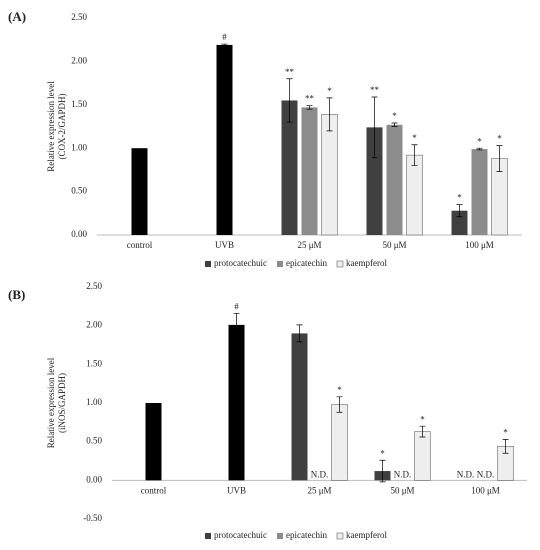  Describe the element at coordinates (92, 518) in the screenshot. I see `y-tick-label: -0.50` at that location.